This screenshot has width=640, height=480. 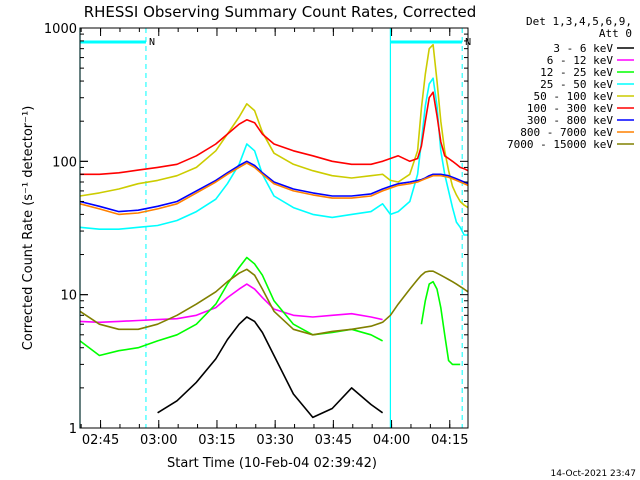 I want to click on legend-label: 3 - 6 keV, so click(x=583, y=48).